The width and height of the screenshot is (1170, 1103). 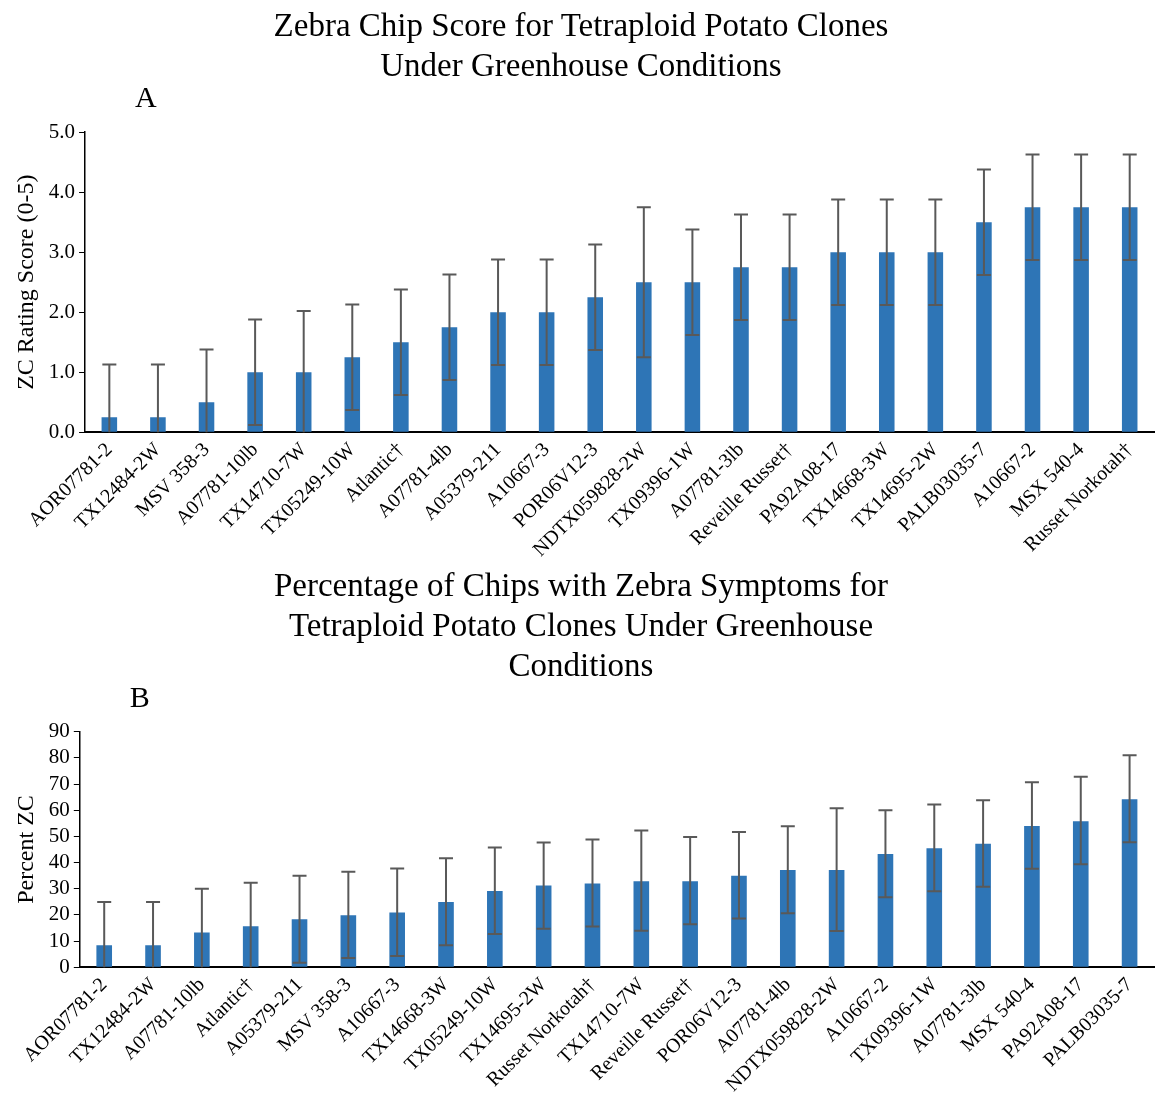 What do you see at coordinates (64, 965) in the screenshot?
I see `y-tick-label: 0` at bounding box center [64, 965].